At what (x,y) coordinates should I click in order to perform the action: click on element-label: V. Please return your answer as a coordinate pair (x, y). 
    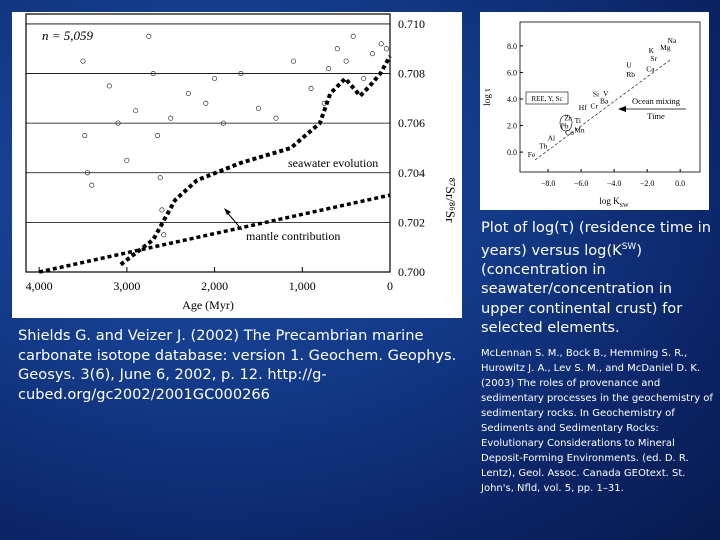
    Looking at the image, I should click on (606, 93).